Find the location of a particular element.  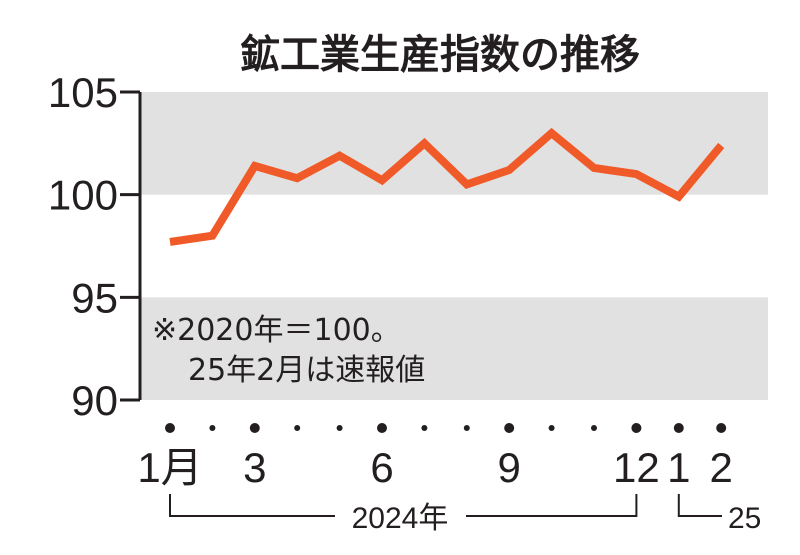

series-line is located at coordinates (447, 186).